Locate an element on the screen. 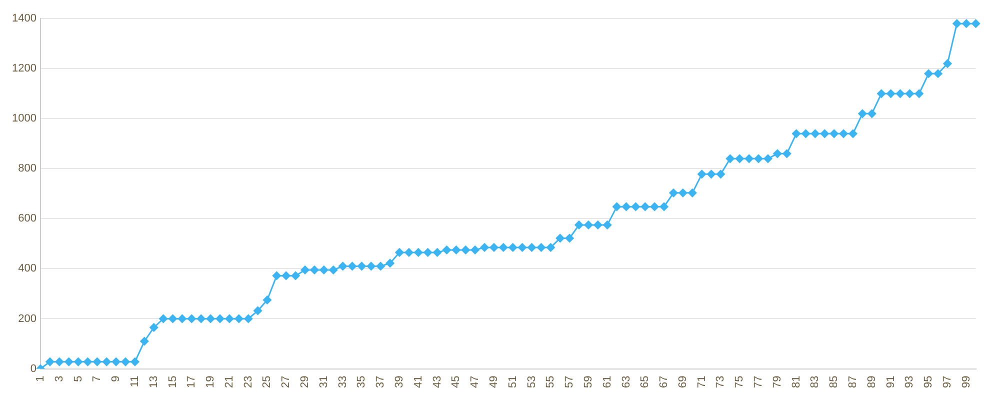 This screenshot has height=399, width=1000. x-tick-label: 37 is located at coordinates (380, 382).